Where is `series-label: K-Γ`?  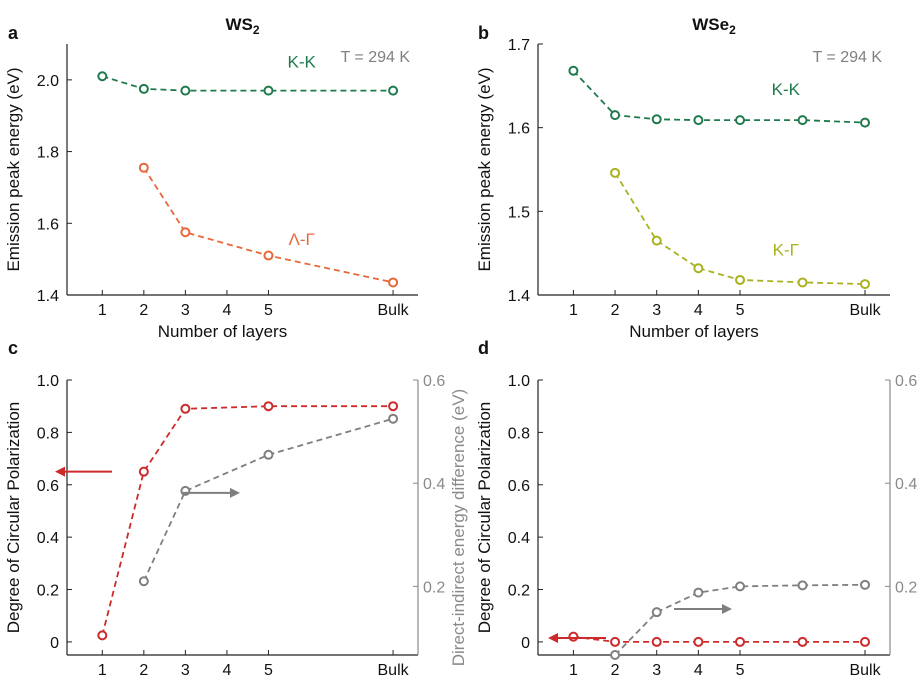 series-label: K-Γ is located at coordinates (786, 250).